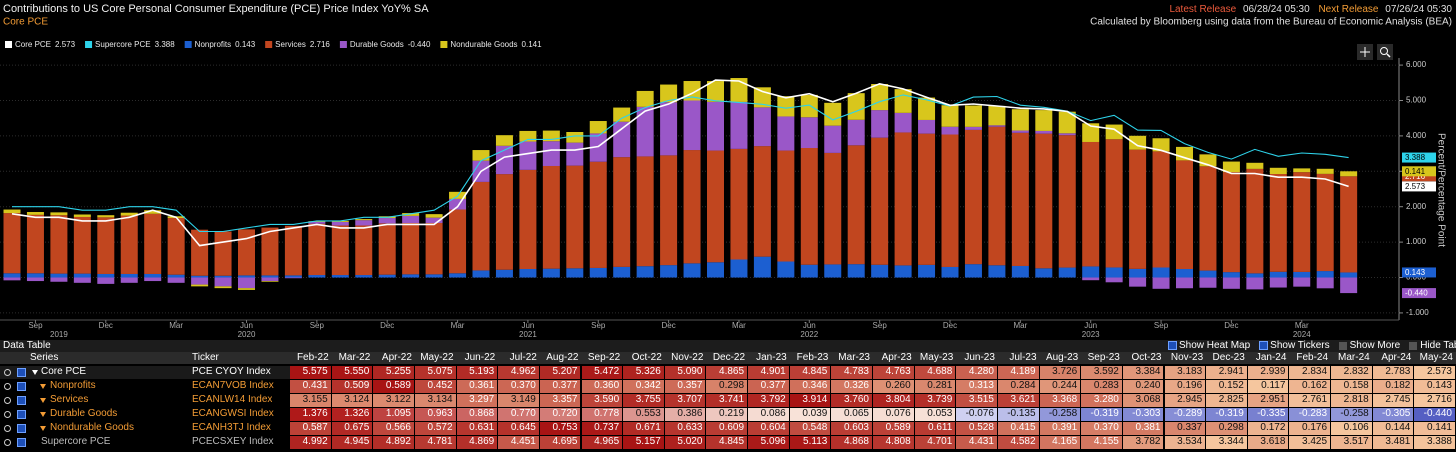 This screenshot has height=452, width=1456. I want to click on table-cell: 0.283, so click(1101, 386).